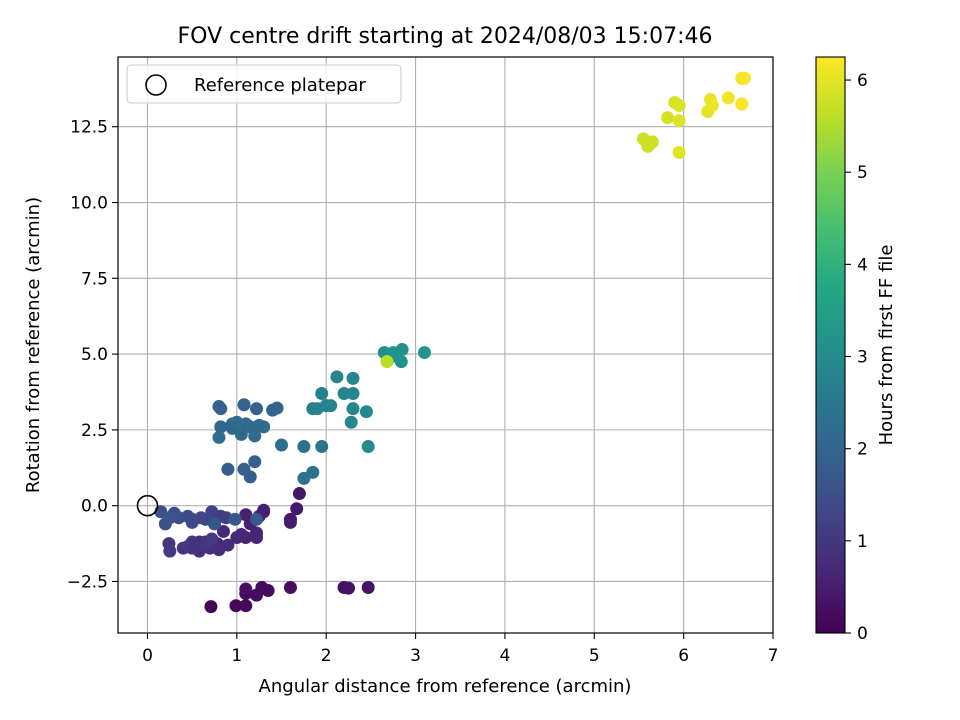 The image size is (960, 720). I want to click on y-tick-label: 5.0, so click(94, 355).